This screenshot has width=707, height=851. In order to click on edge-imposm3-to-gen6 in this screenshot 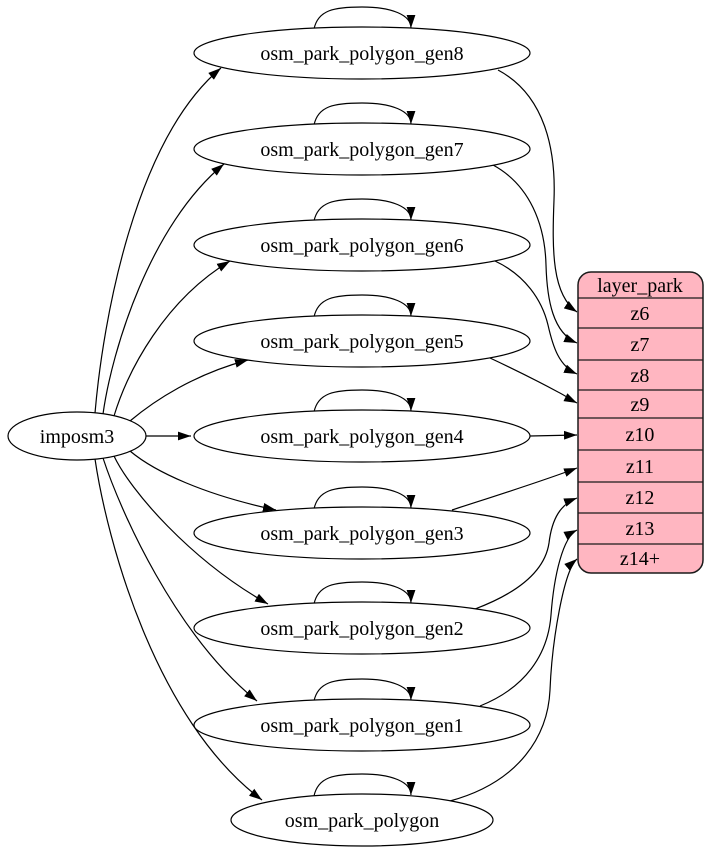, I will do `click(172, 338)`.